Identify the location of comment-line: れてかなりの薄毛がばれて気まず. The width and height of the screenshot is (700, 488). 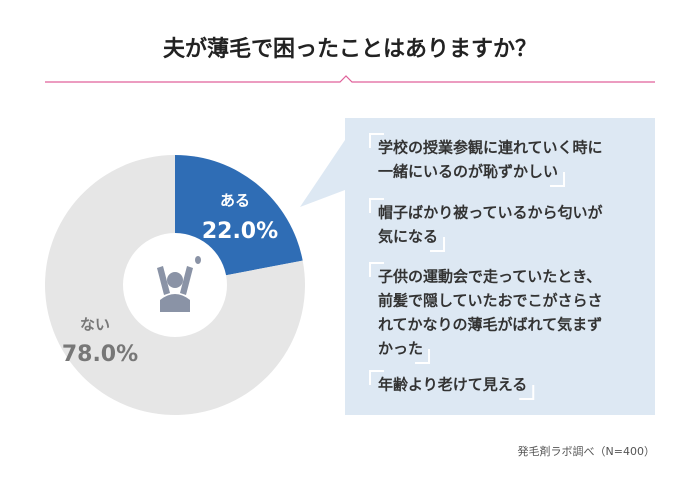
(490, 325).